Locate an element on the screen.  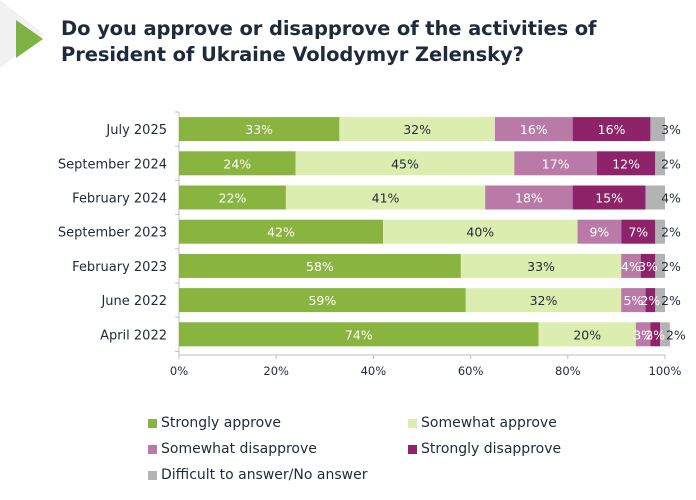
data-label: 20% is located at coordinates (587, 334).